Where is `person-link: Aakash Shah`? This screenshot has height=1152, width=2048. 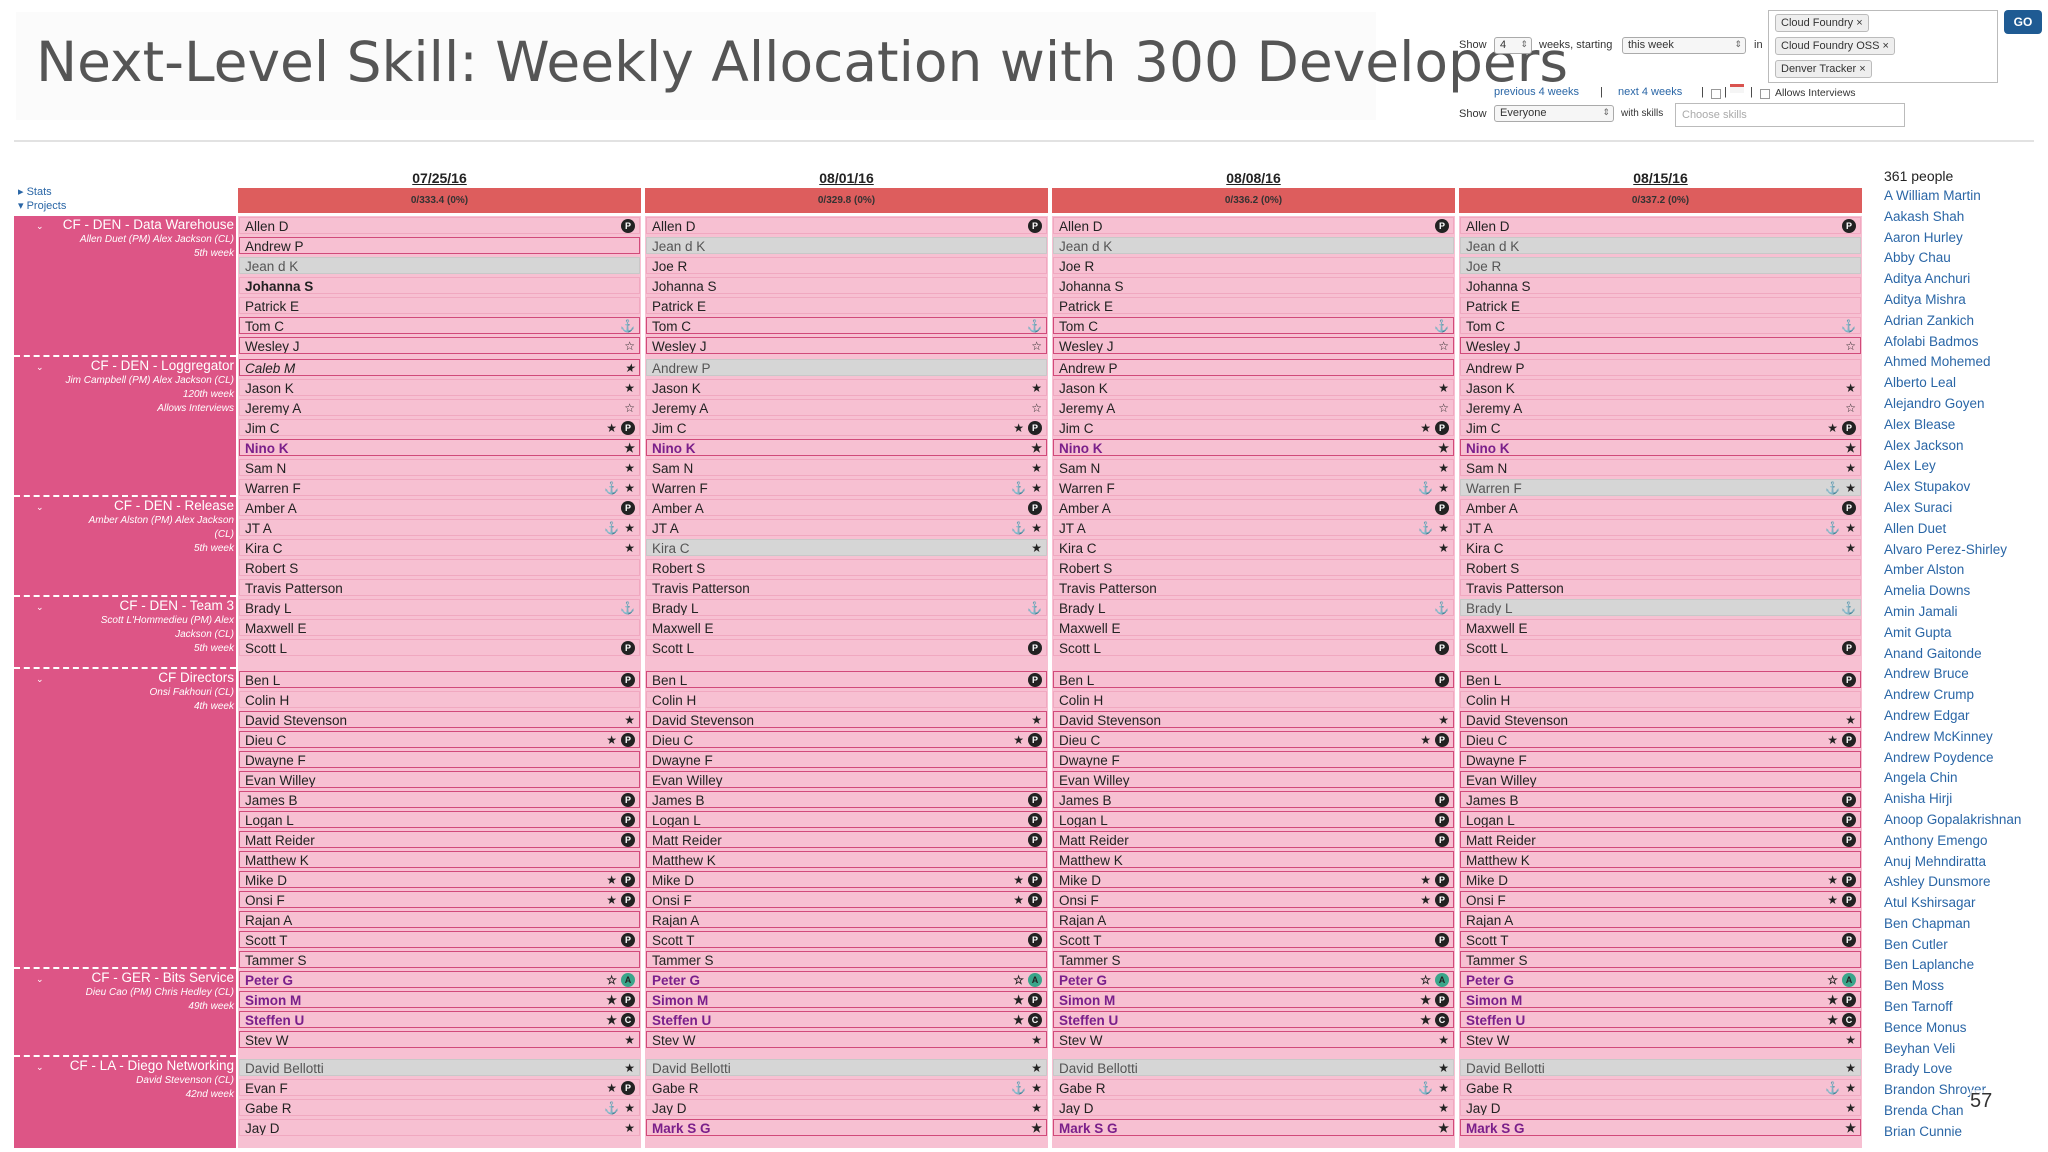 person-link: Aakash Shah is located at coordinates (1924, 216).